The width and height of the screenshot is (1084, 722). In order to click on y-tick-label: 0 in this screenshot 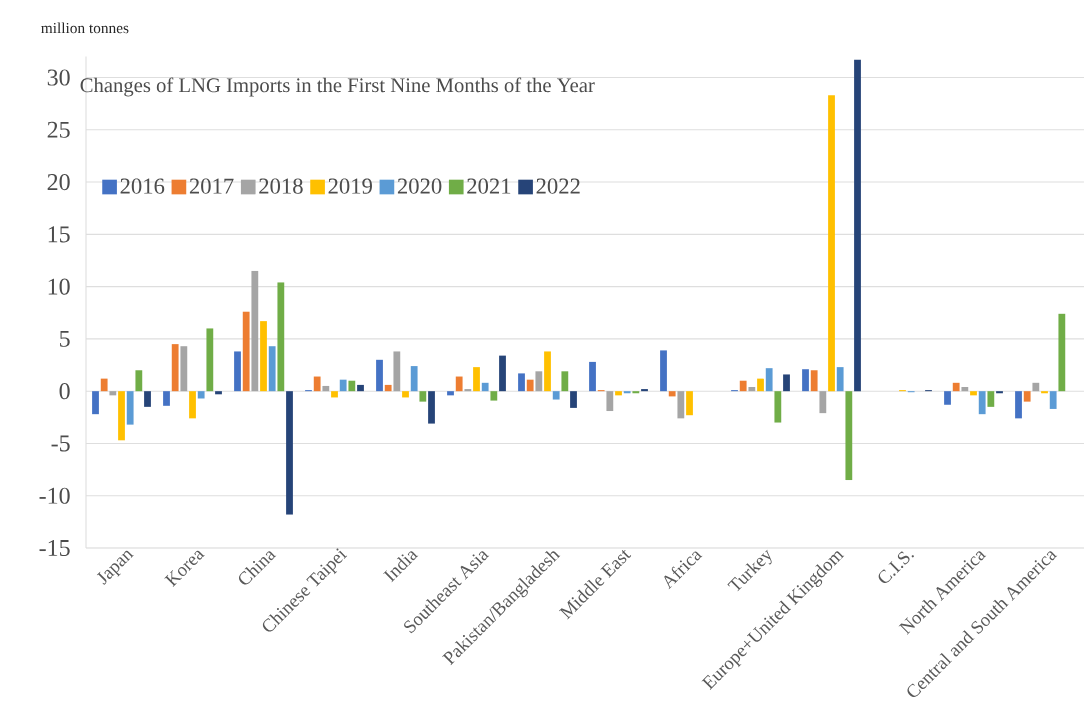, I will do `click(64, 391)`.